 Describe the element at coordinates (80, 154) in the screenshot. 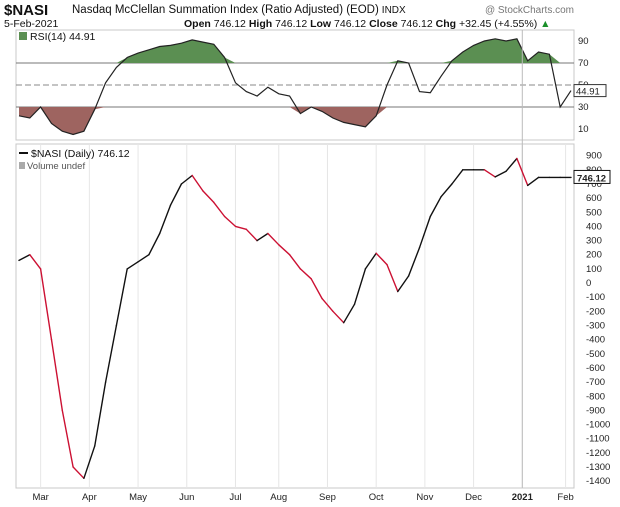

I see `price-legend-text: $NASI (Daily) 746.12` at that location.